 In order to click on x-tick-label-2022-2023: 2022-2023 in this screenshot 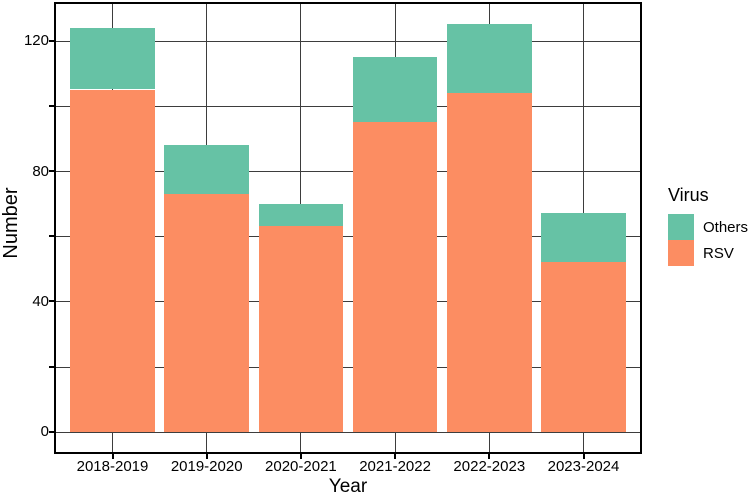, I will do `click(489, 466)`.